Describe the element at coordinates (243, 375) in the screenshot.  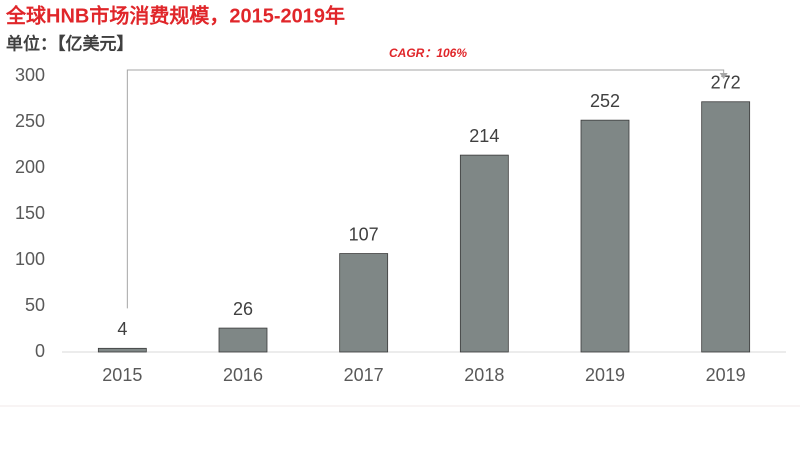
I see `x-tick-label: 2016` at that location.